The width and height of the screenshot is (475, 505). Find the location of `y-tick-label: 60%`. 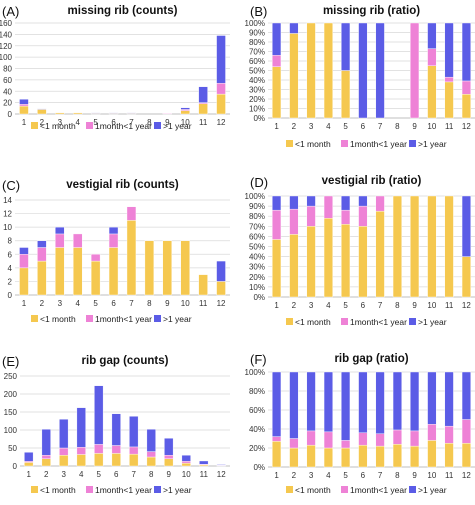

y-tick-label: 60% is located at coordinates (257, 236).